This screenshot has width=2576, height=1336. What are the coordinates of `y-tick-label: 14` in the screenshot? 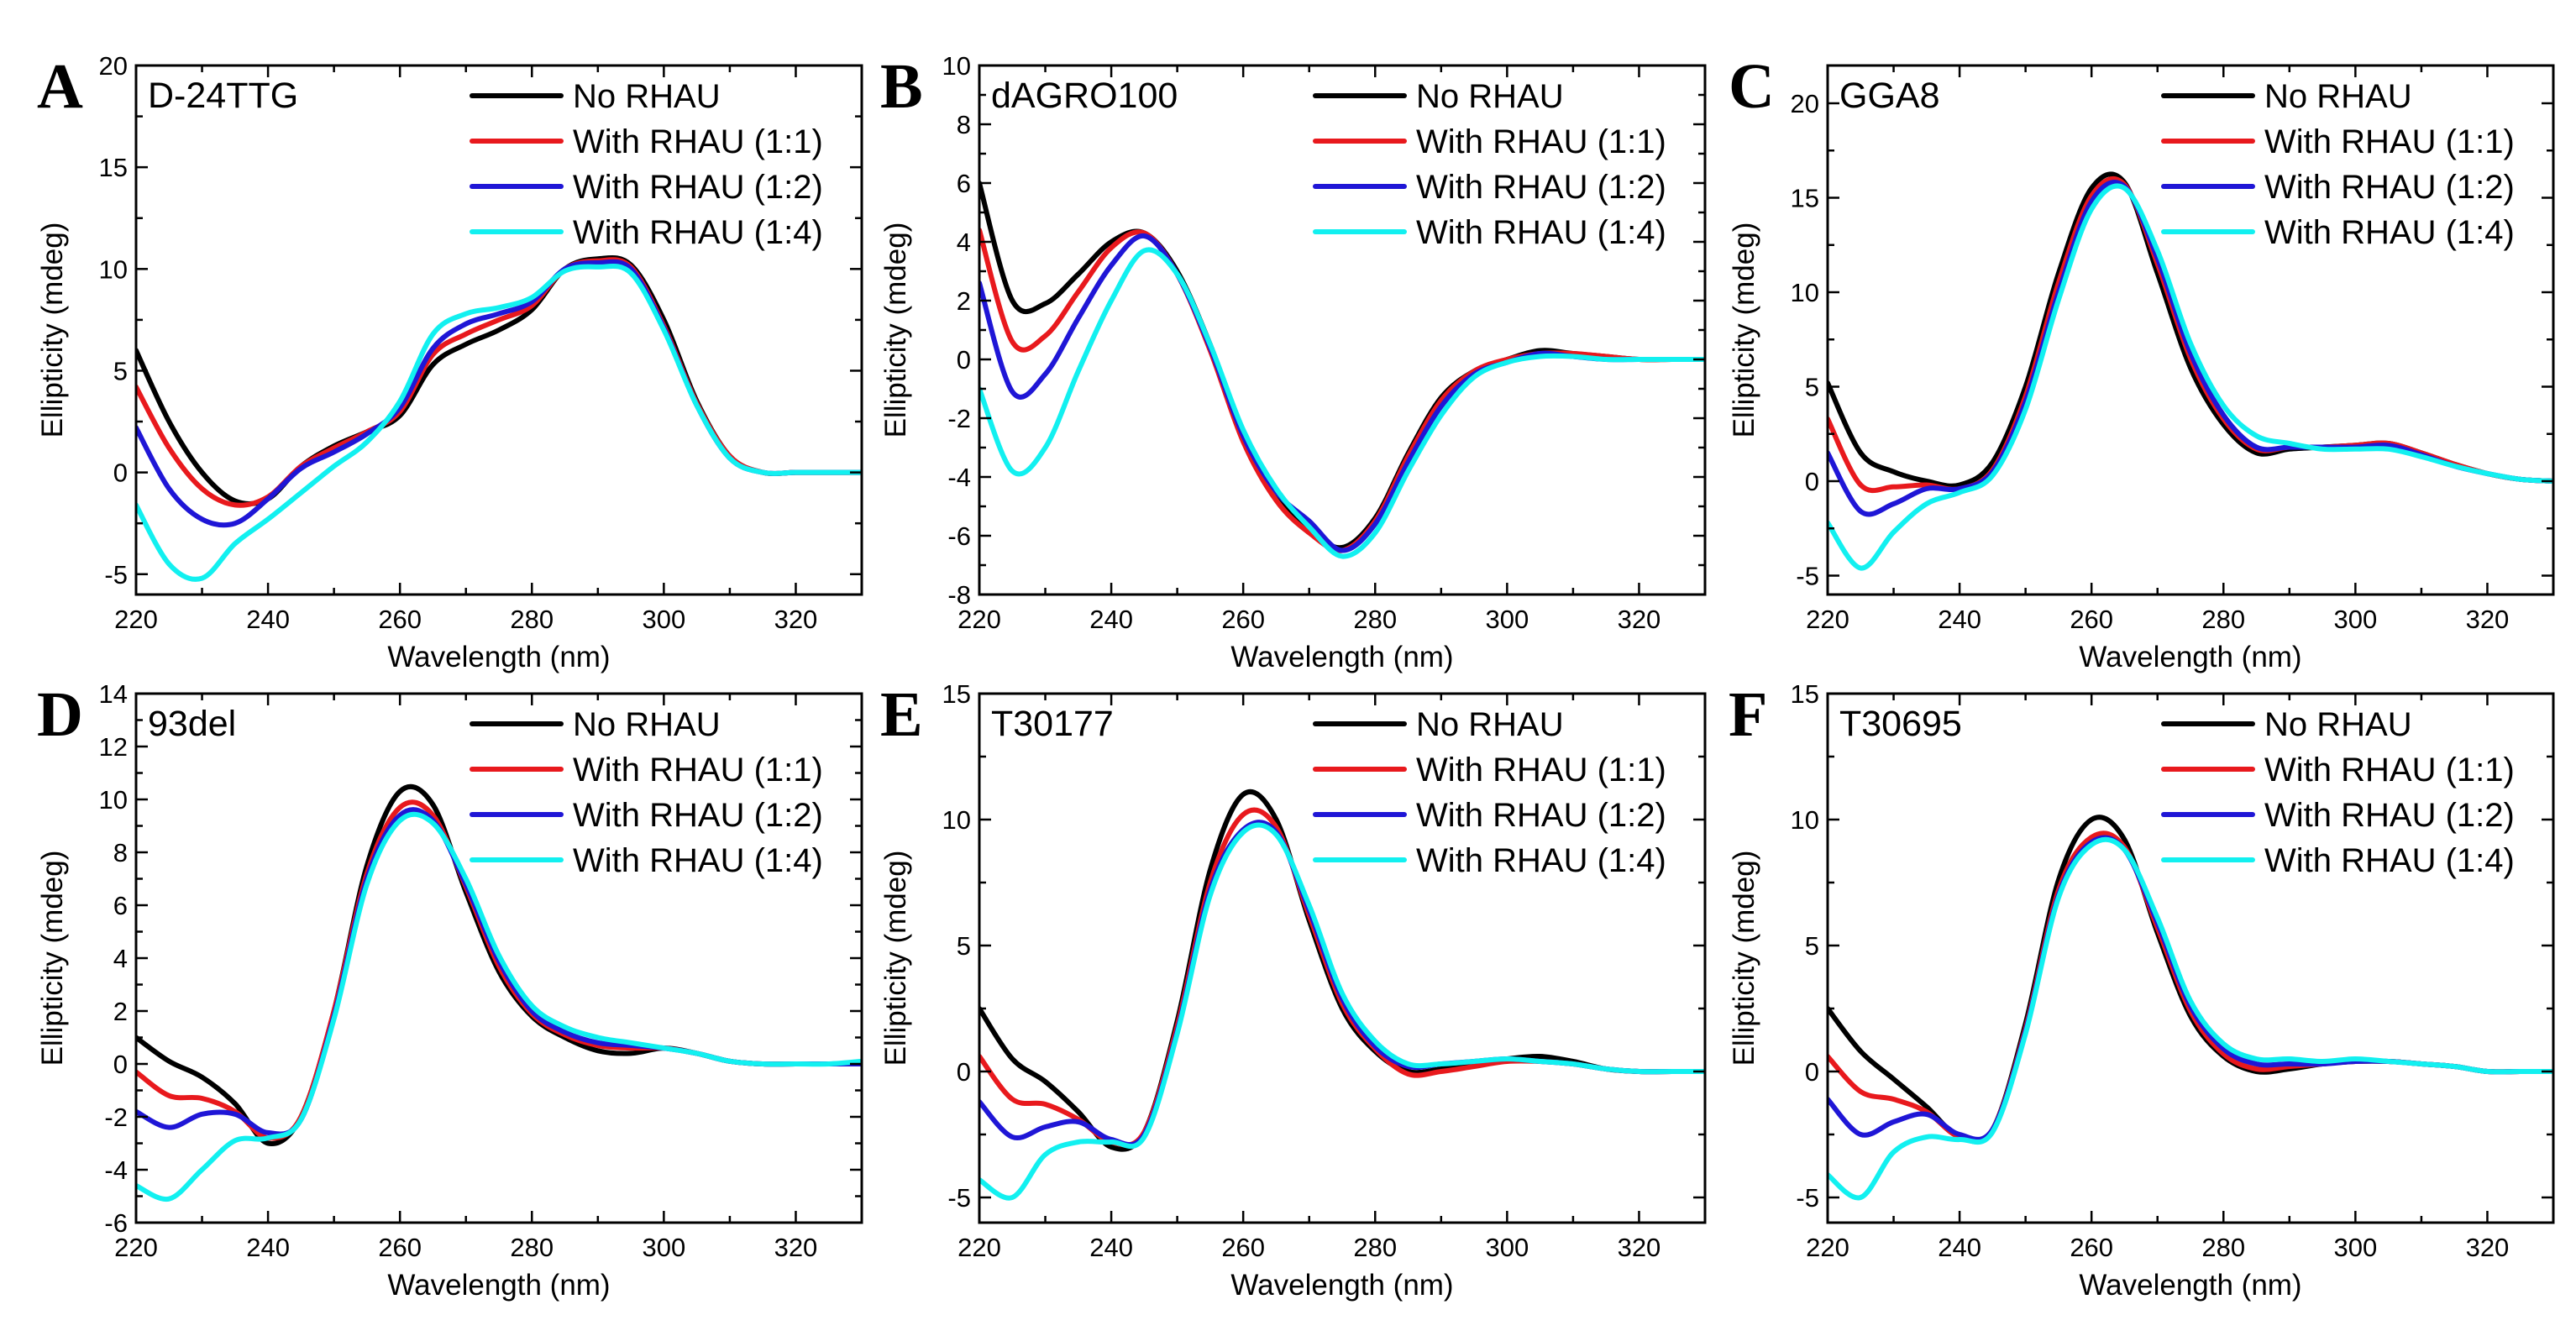 It's located at (113, 694).